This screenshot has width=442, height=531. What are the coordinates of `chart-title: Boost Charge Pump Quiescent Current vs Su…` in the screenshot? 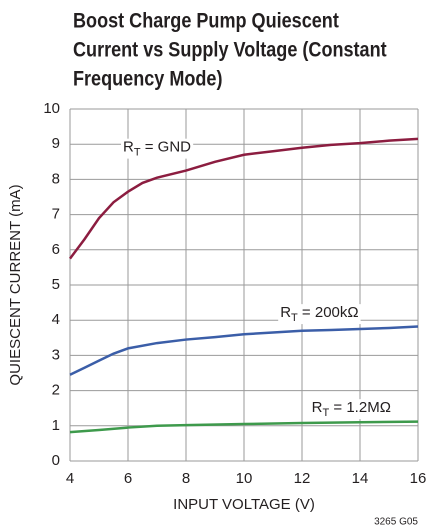 It's located at (230, 50).